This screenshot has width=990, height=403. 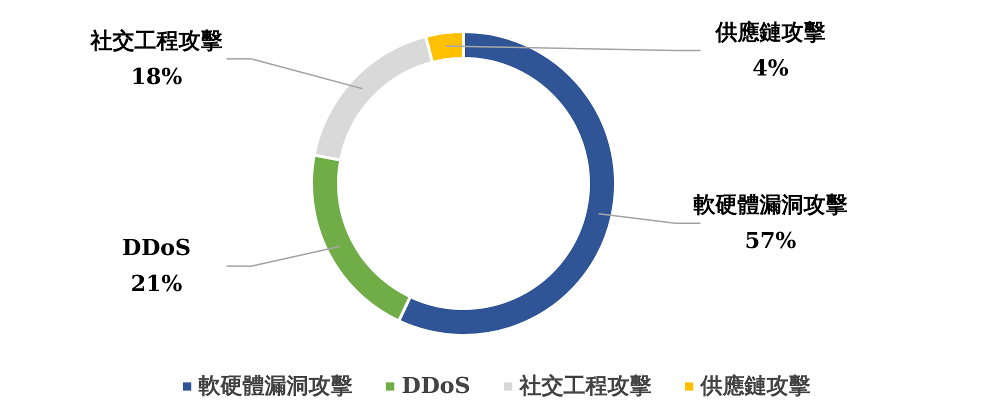 What do you see at coordinates (156, 284) in the screenshot?
I see `data-label: 21%` at bounding box center [156, 284].